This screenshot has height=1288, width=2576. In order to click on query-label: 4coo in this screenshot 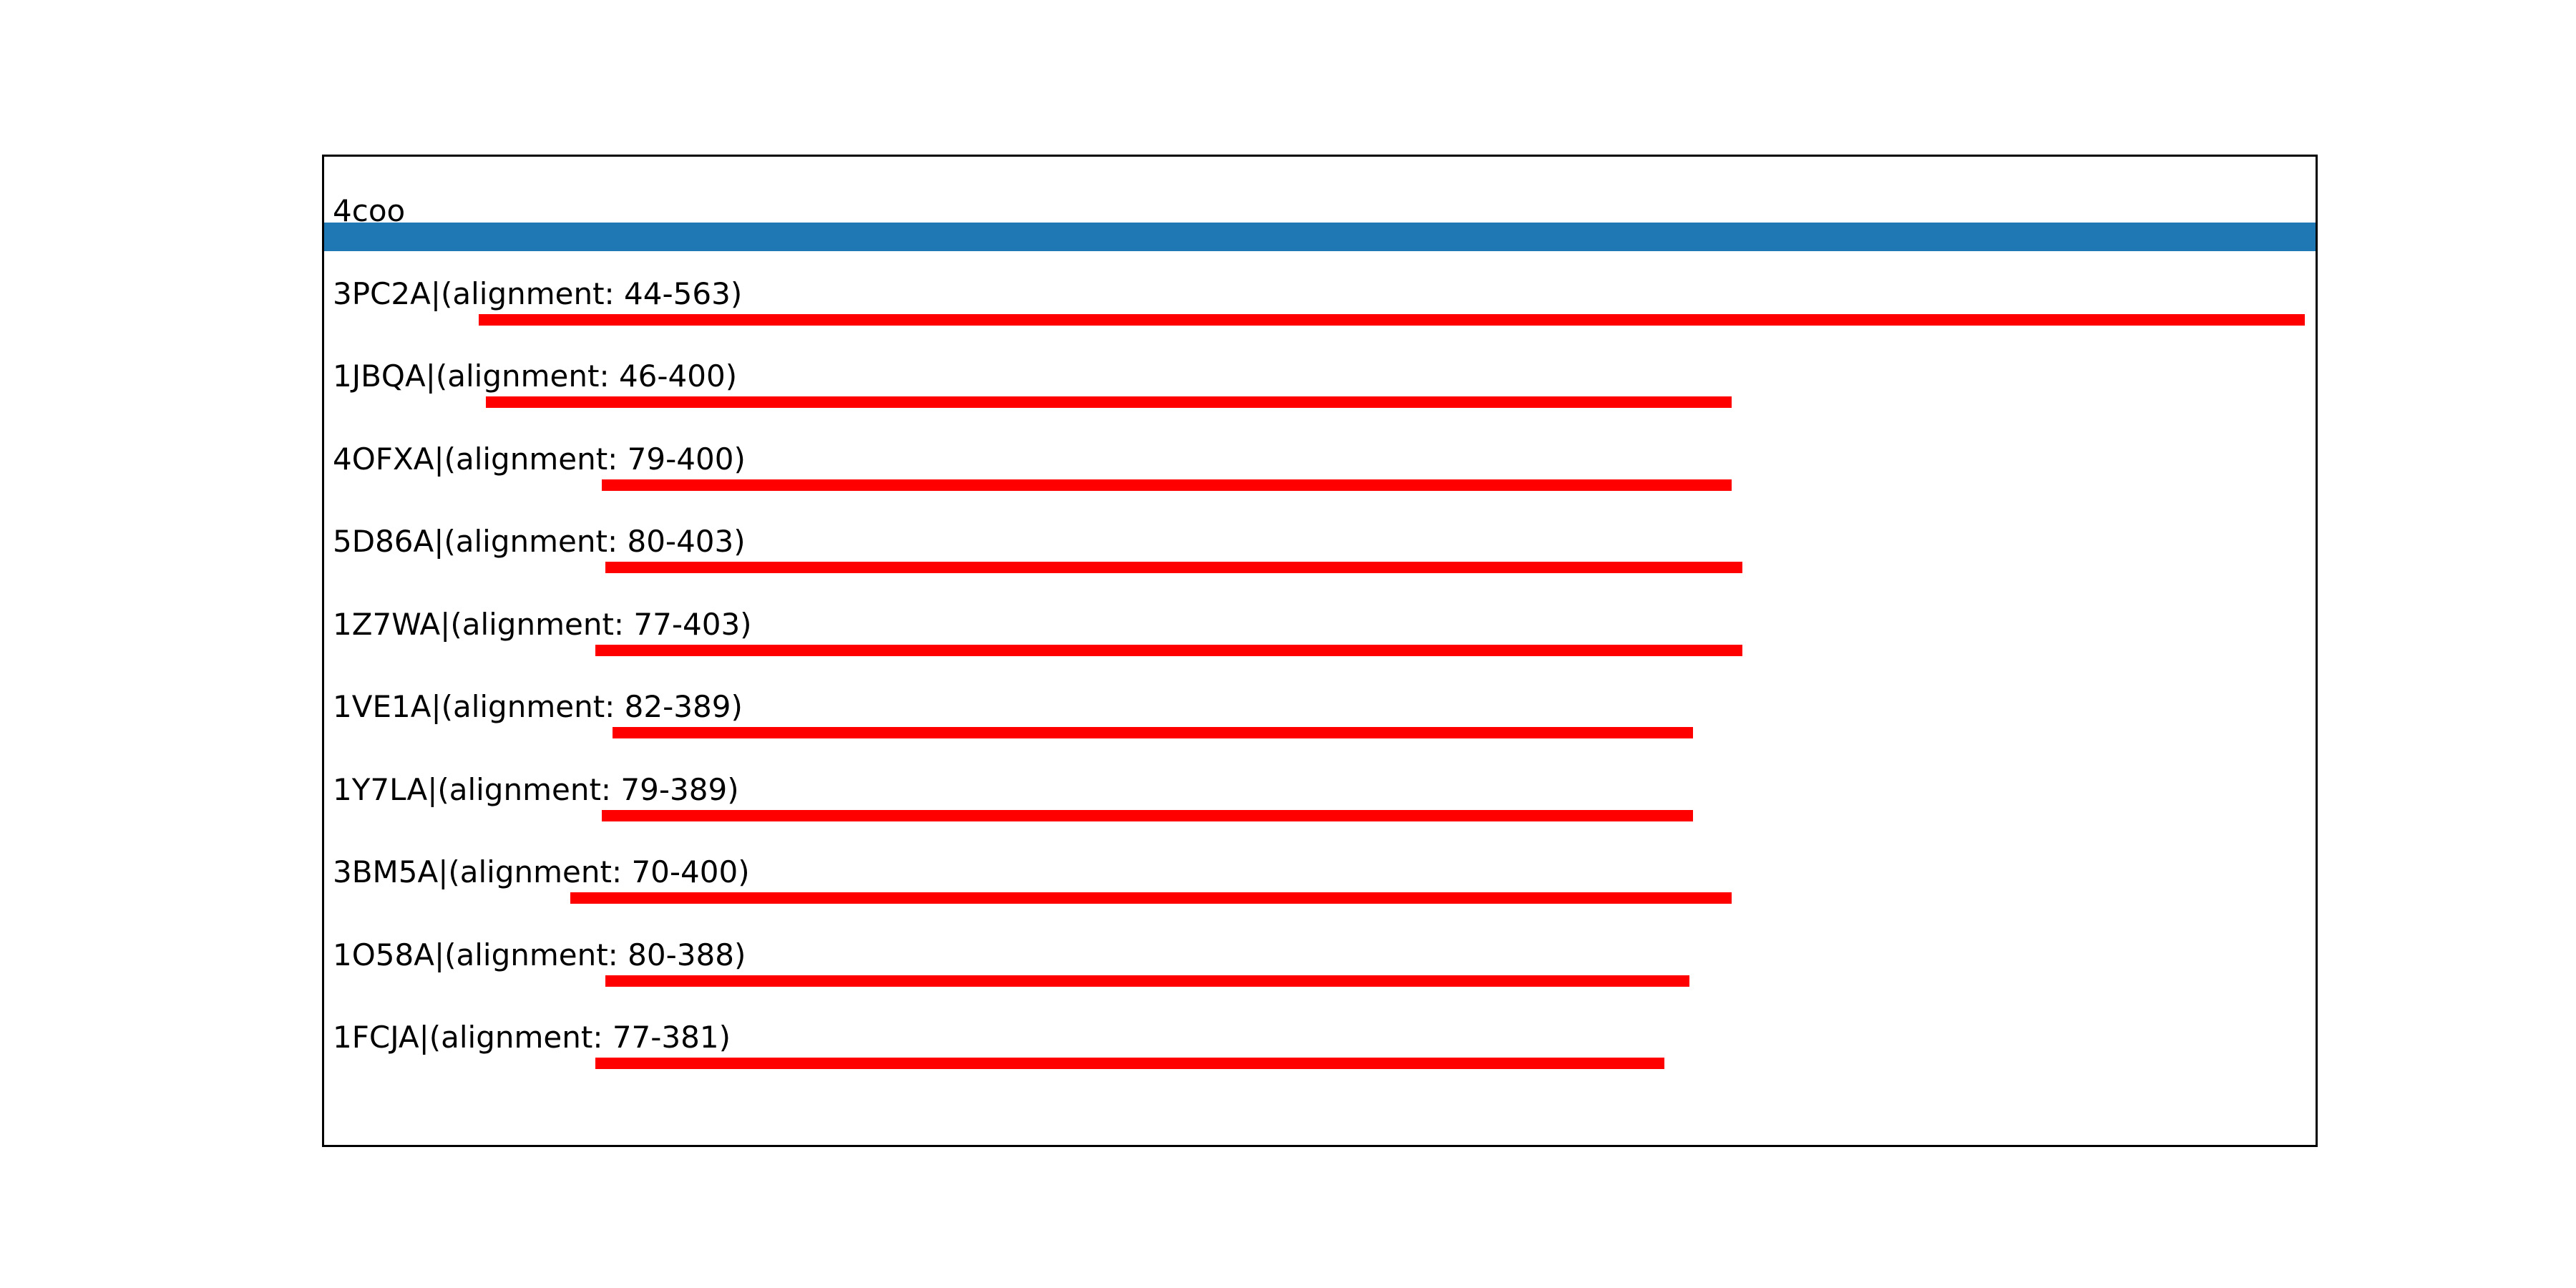, I will do `click(369, 210)`.